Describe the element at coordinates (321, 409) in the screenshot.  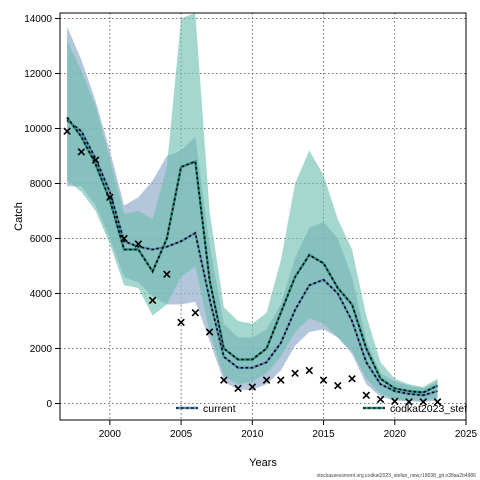
I see `legend: current codkat2023_stef` at that location.